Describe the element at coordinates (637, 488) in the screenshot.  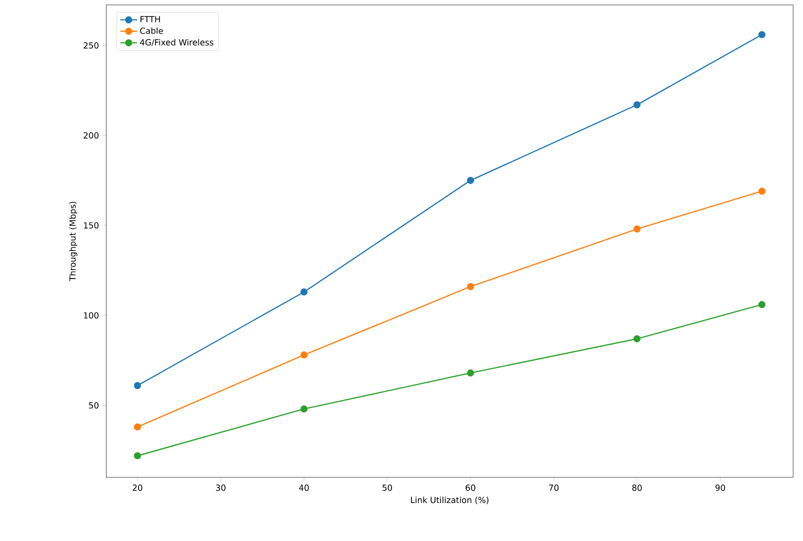
I see `x-tick-label: 80` at that location.